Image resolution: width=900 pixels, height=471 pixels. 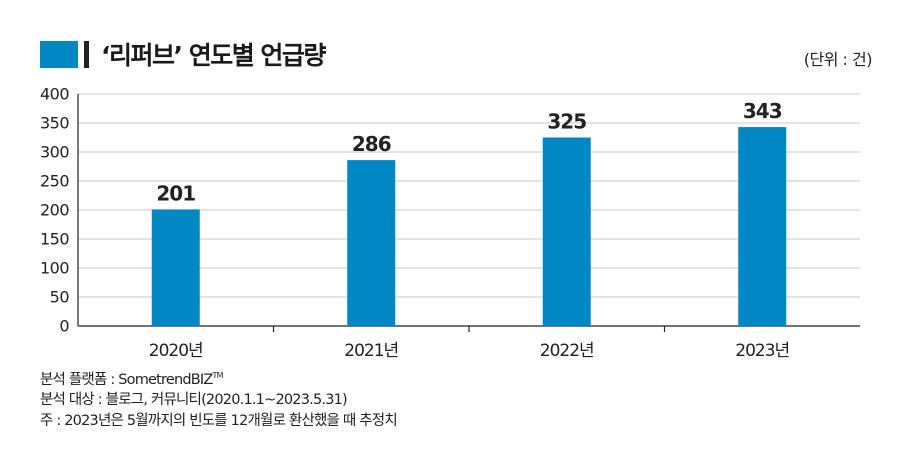 What do you see at coordinates (64, 326) in the screenshot?
I see `y-tick-label: 0` at bounding box center [64, 326].